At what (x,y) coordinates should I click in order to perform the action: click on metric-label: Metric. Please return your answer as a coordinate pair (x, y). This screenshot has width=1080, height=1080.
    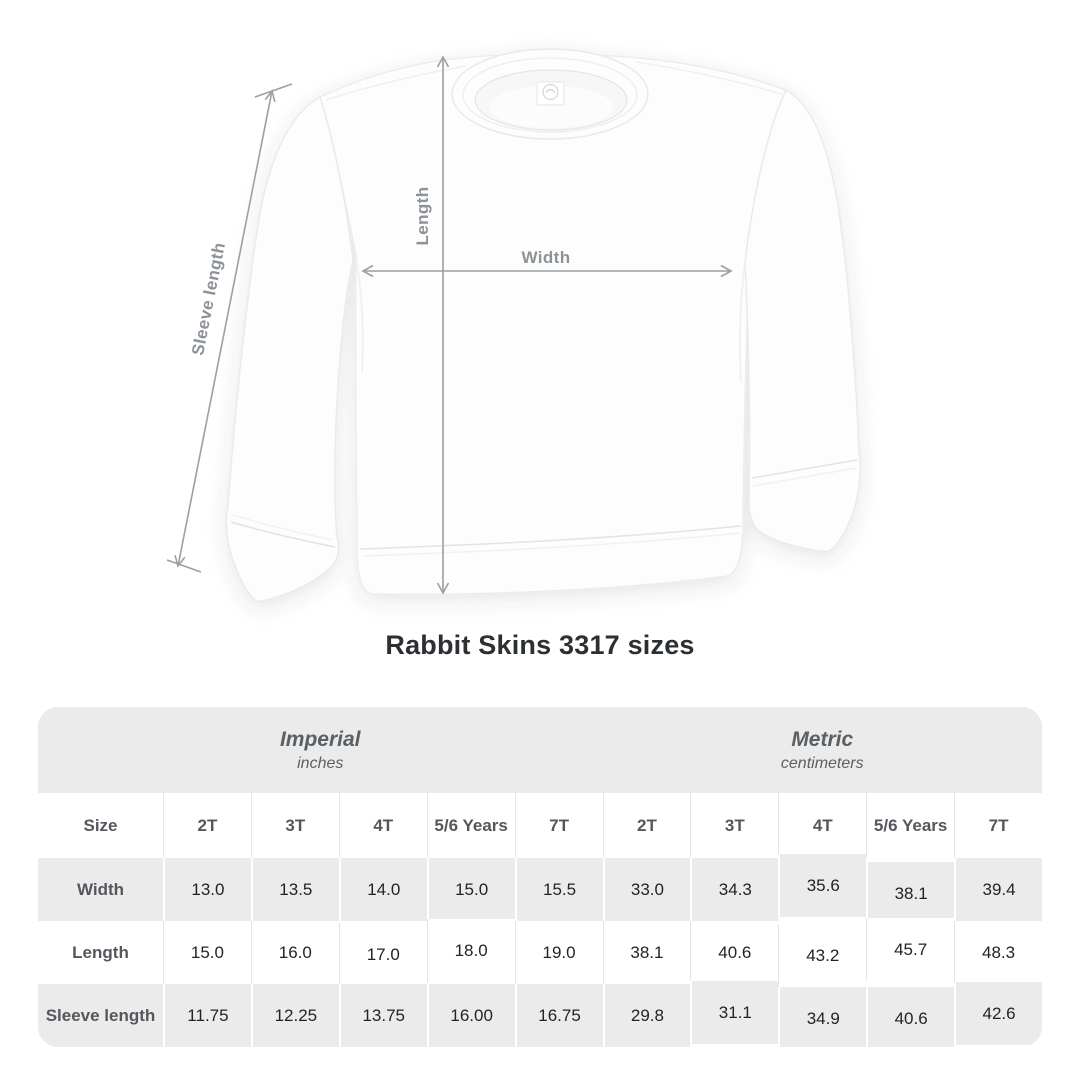
    Looking at the image, I should click on (822, 739).